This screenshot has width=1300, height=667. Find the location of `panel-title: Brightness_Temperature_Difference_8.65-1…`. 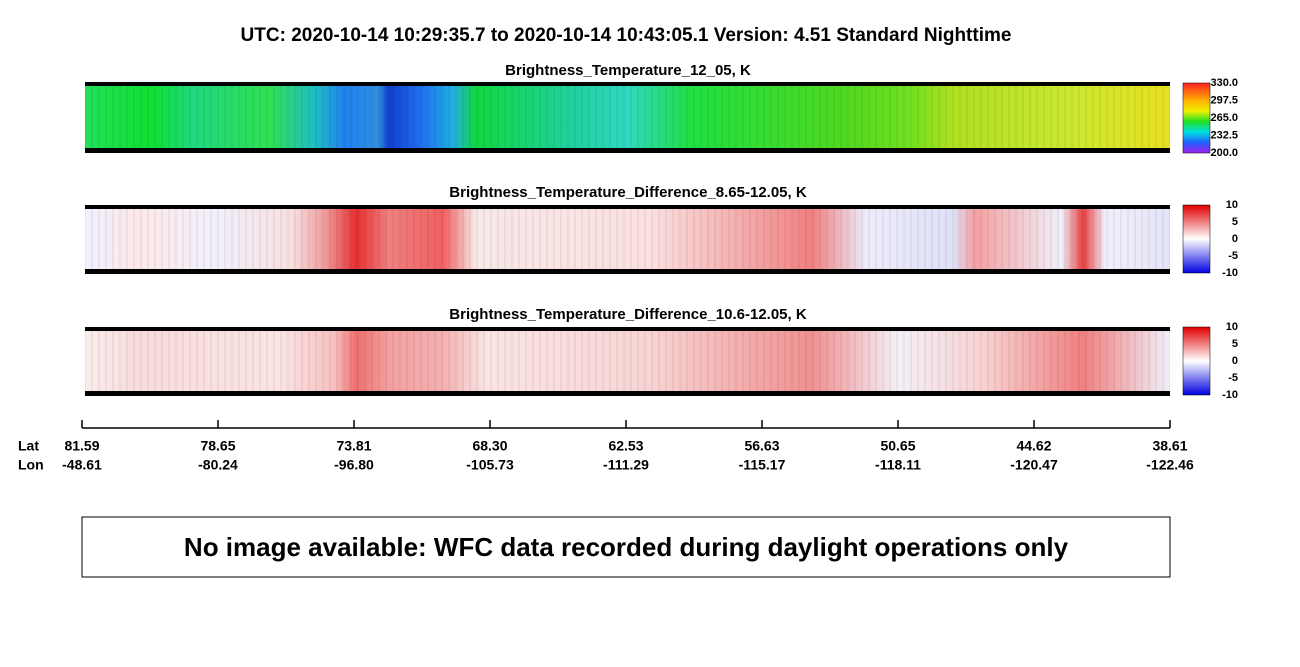

panel-title: Brightness_Temperature_Difference_8.65-1… is located at coordinates (628, 192).